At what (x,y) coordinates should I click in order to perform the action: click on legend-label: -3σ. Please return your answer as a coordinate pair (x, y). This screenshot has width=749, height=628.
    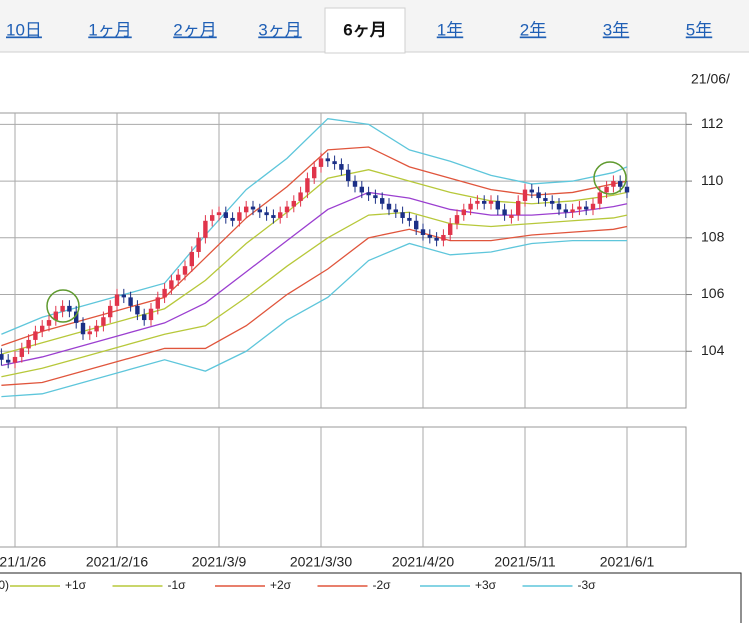
    Looking at the image, I should click on (587, 585).